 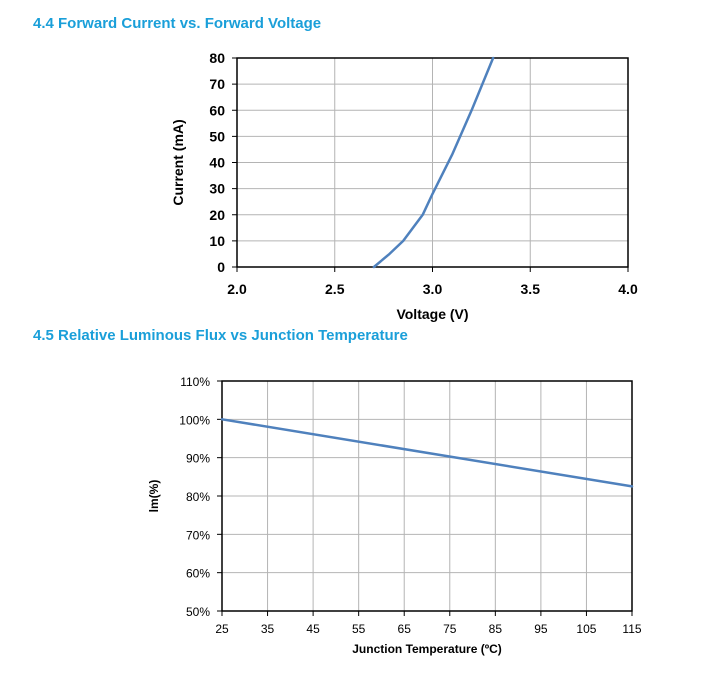 I want to click on fc-y-tick-label-3: 30, so click(x=217, y=189).